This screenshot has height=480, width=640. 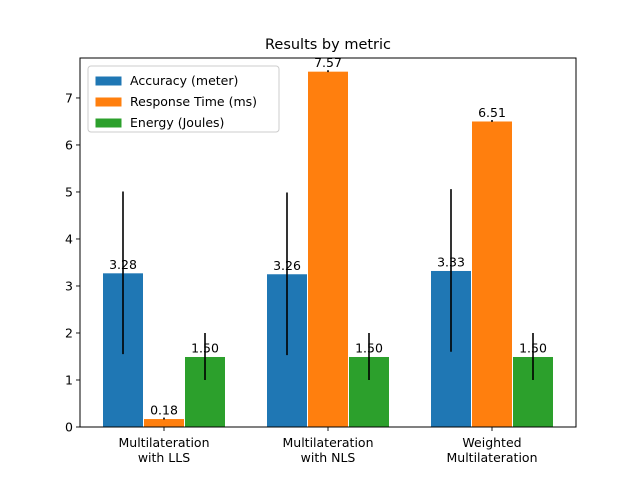 What do you see at coordinates (164, 410) in the screenshot?
I see `data-label: 0.18` at bounding box center [164, 410].